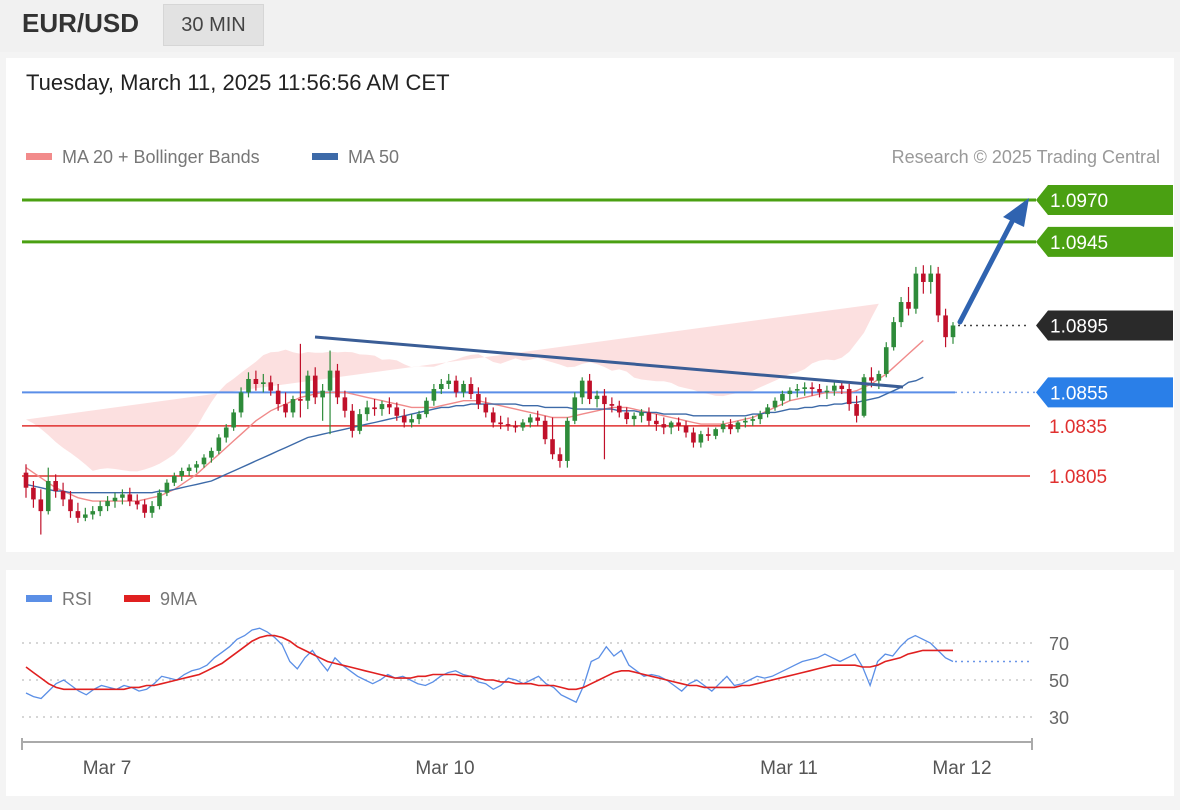  Describe the element at coordinates (137, 598) in the screenshot. I see `ma9-swatch` at that location.